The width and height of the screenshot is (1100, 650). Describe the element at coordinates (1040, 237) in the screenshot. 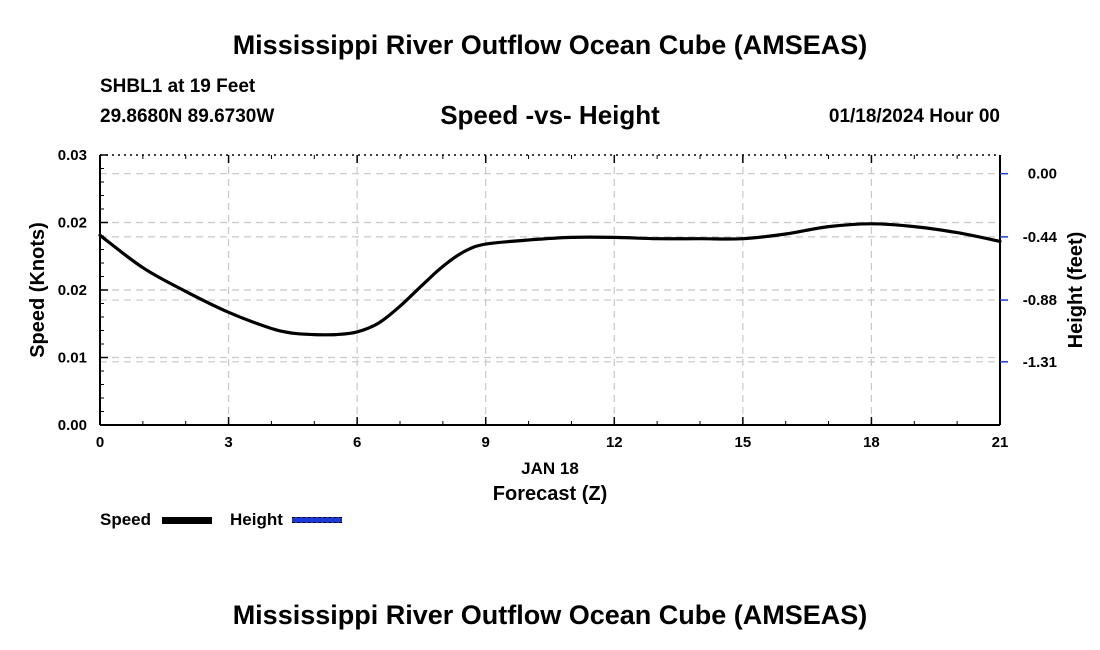

I see `y2-tick-label: -0.44` at that location.